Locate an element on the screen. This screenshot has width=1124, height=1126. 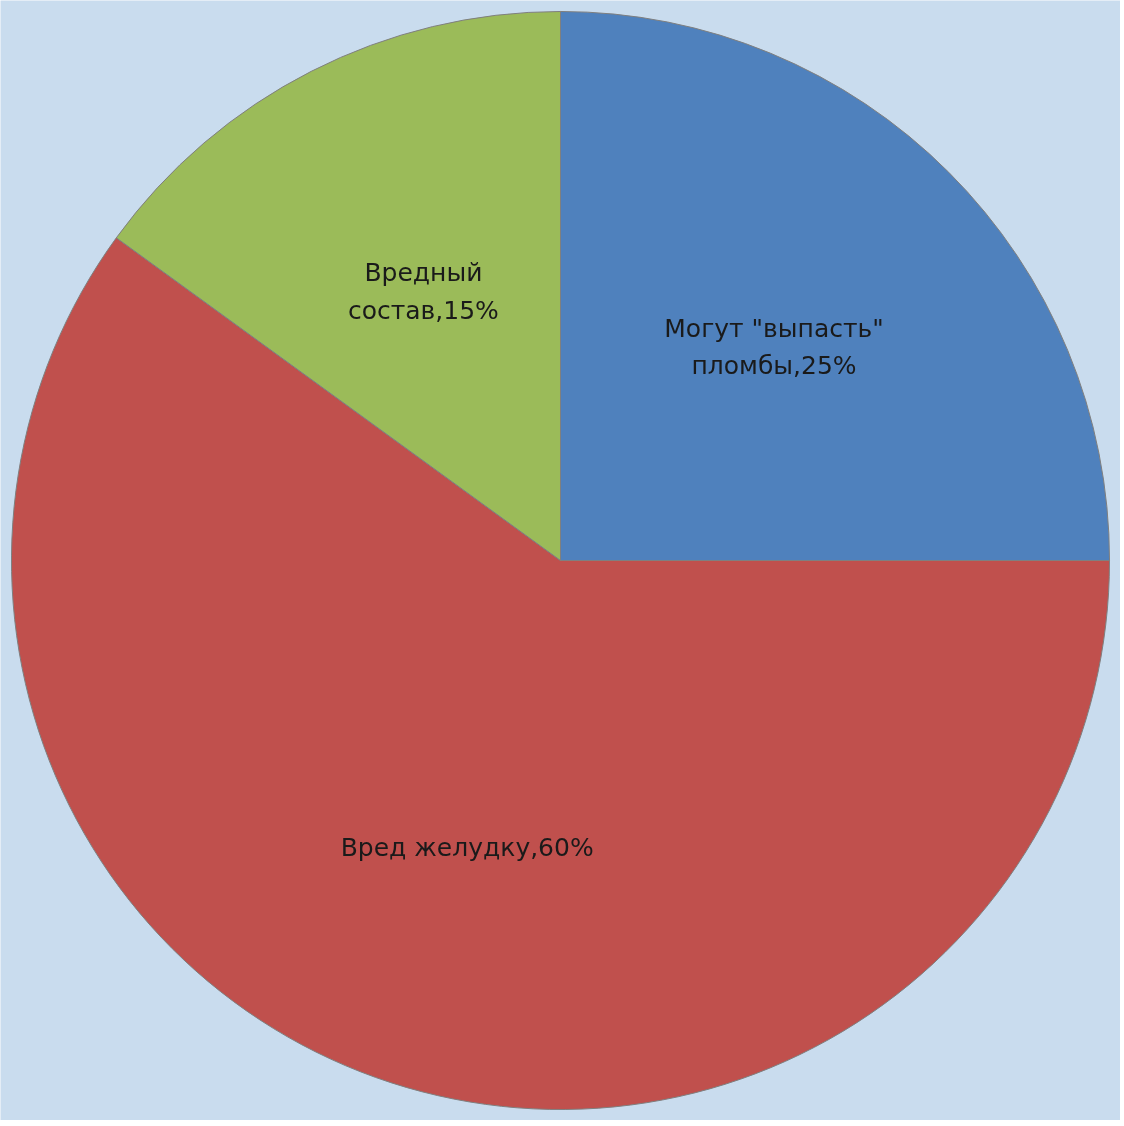
slice-label: Могут "выпасть" пломбы,25% is located at coordinates (774, 347).